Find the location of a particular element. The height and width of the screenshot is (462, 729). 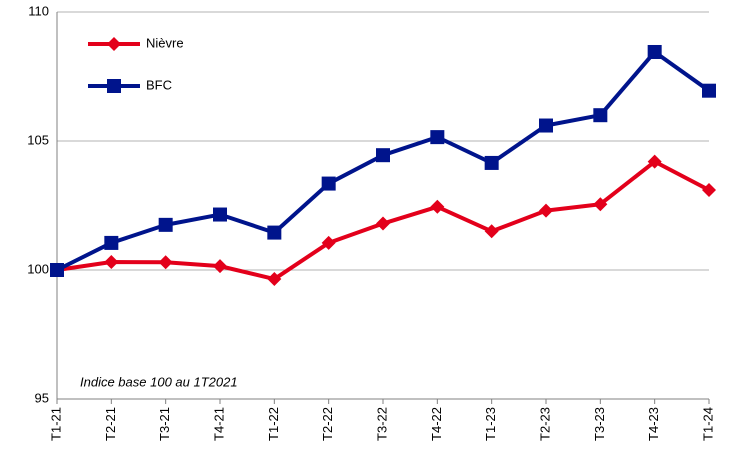

annotation: Indice base 100 au 1T2021 is located at coordinates (159, 381).